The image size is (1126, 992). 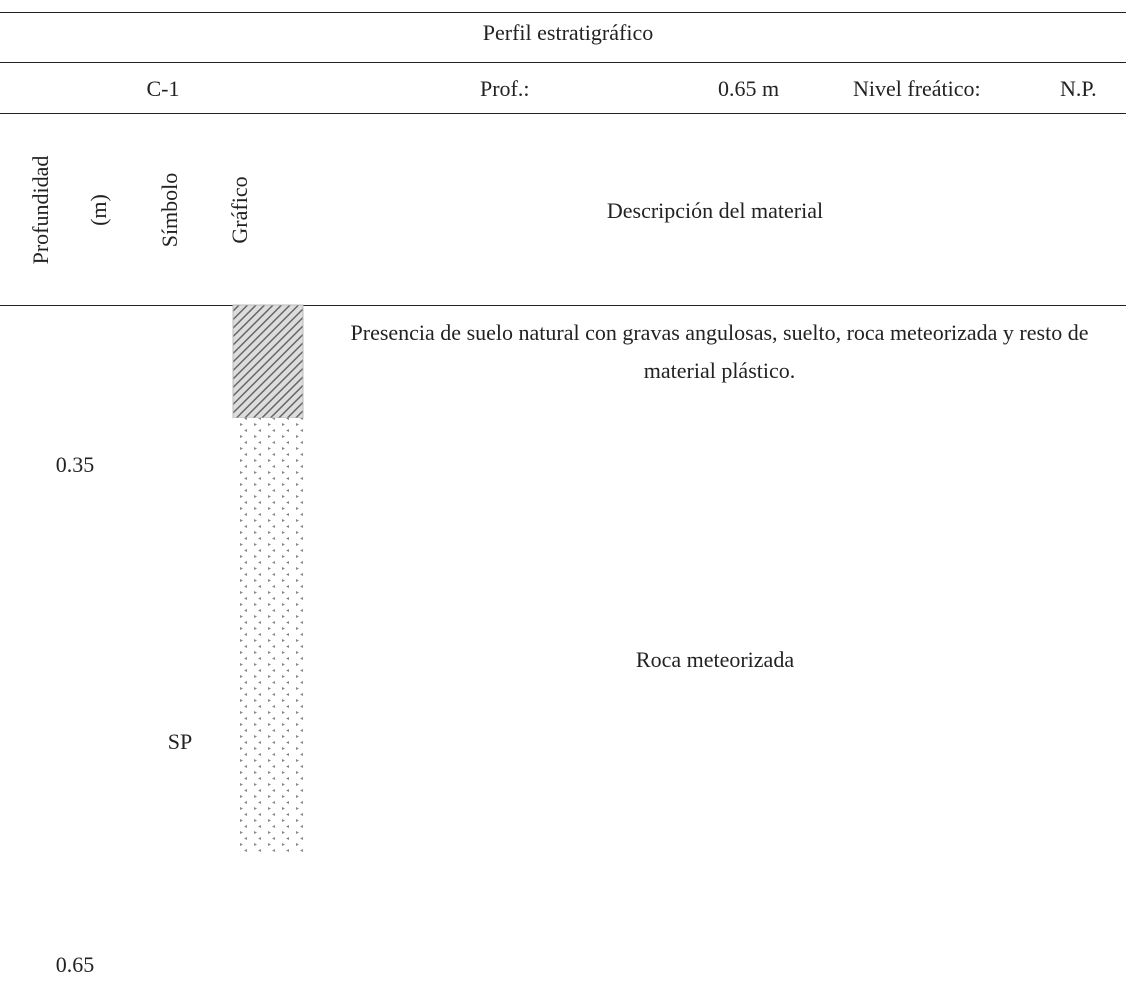 What do you see at coordinates (715, 210) in the screenshot?
I see `description-header: Descripción del material` at bounding box center [715, 210].